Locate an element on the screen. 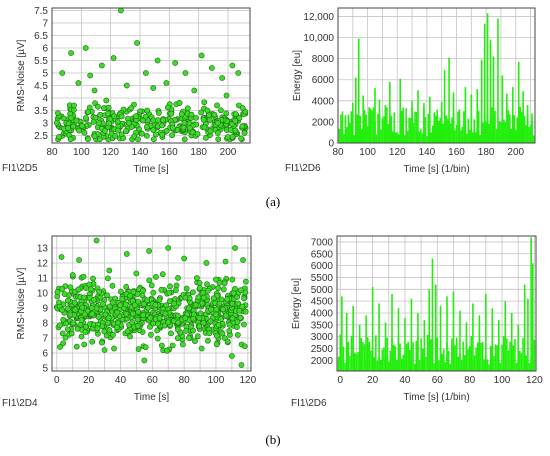 The height and width of the screenshot is (456, 550). y-tick-label: 8 is located at coordinates (45, 324).